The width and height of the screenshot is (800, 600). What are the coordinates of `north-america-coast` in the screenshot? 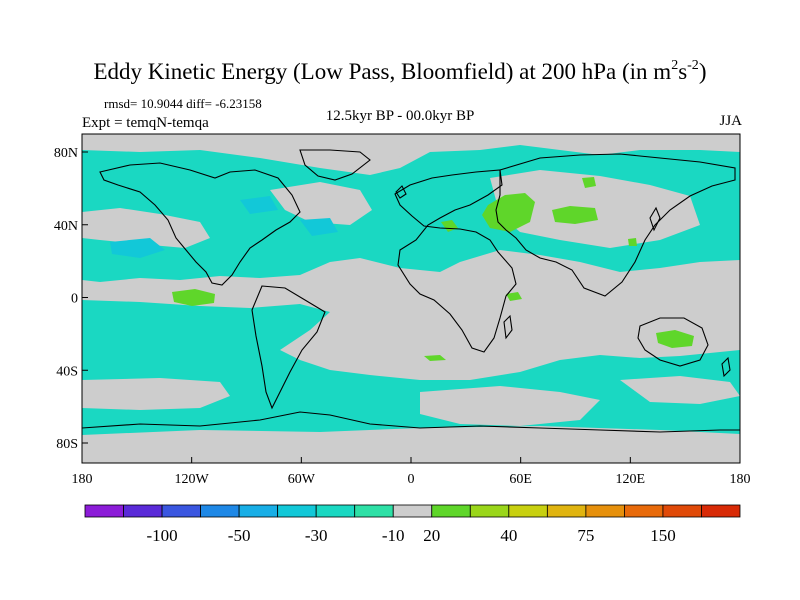 It's located at (200, 224).